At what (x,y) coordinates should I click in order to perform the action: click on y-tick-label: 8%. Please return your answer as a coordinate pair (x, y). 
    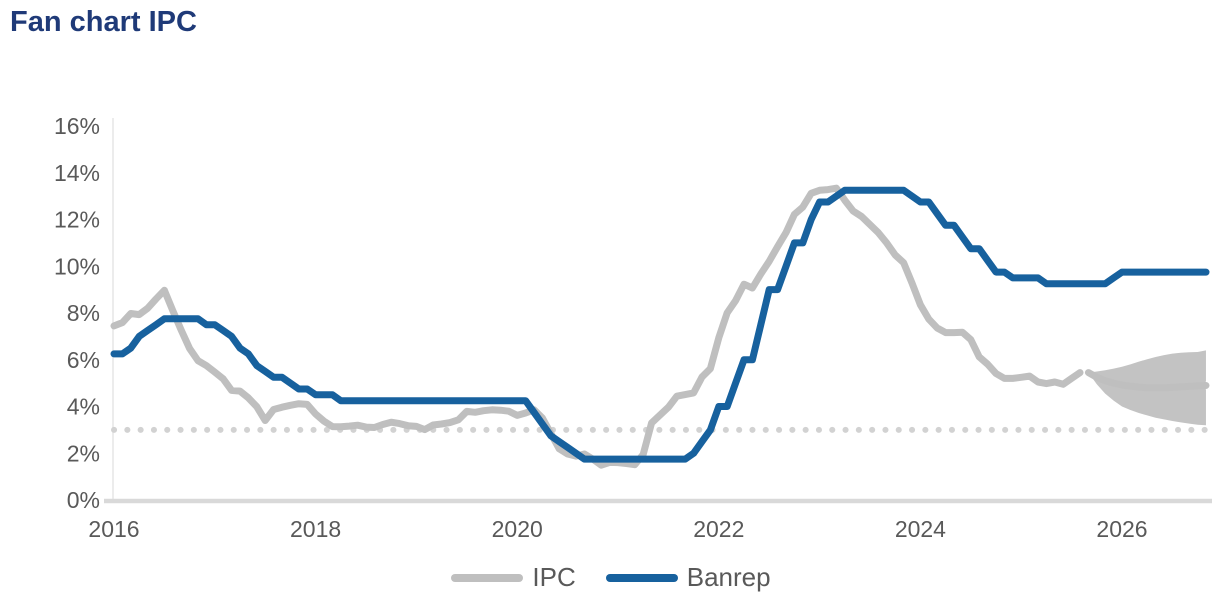
    Looking at the image, I should click on (83, 313).